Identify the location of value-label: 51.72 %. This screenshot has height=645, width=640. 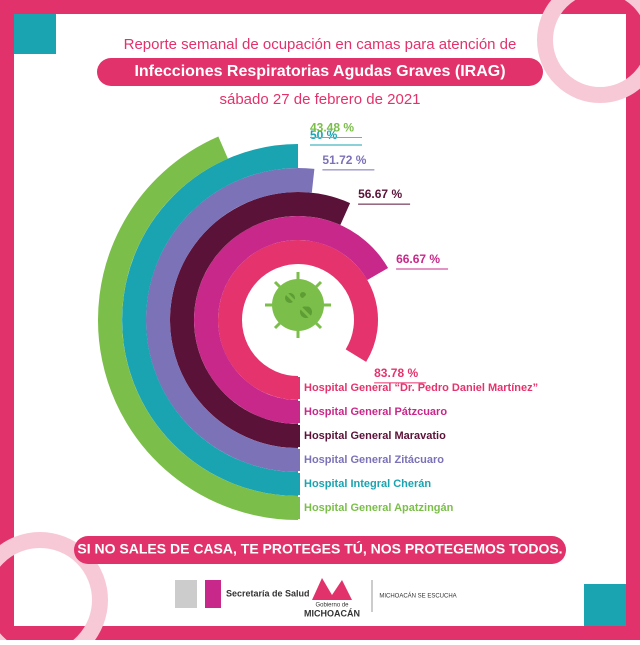
(344, 160).